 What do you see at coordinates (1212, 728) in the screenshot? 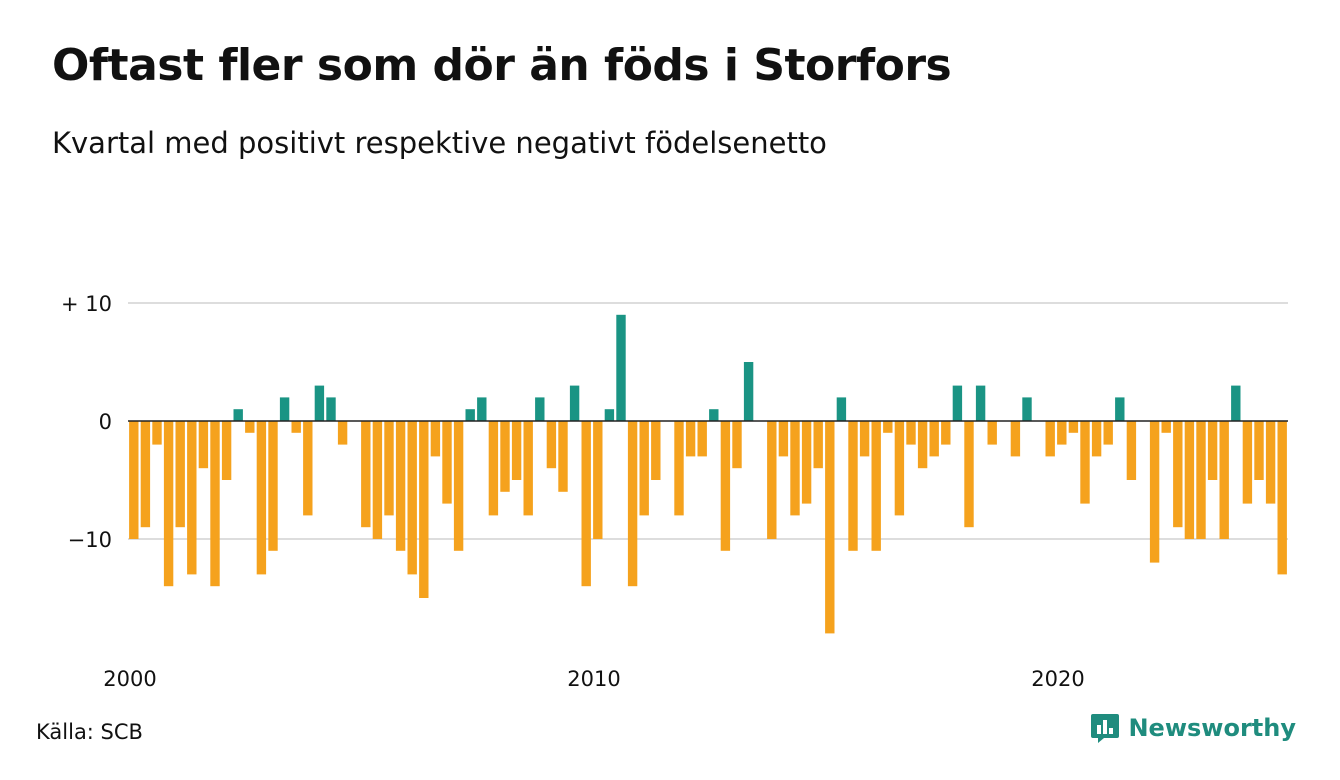
I see `brand-name: Newsworthy` at bounding box center [1212, 728].